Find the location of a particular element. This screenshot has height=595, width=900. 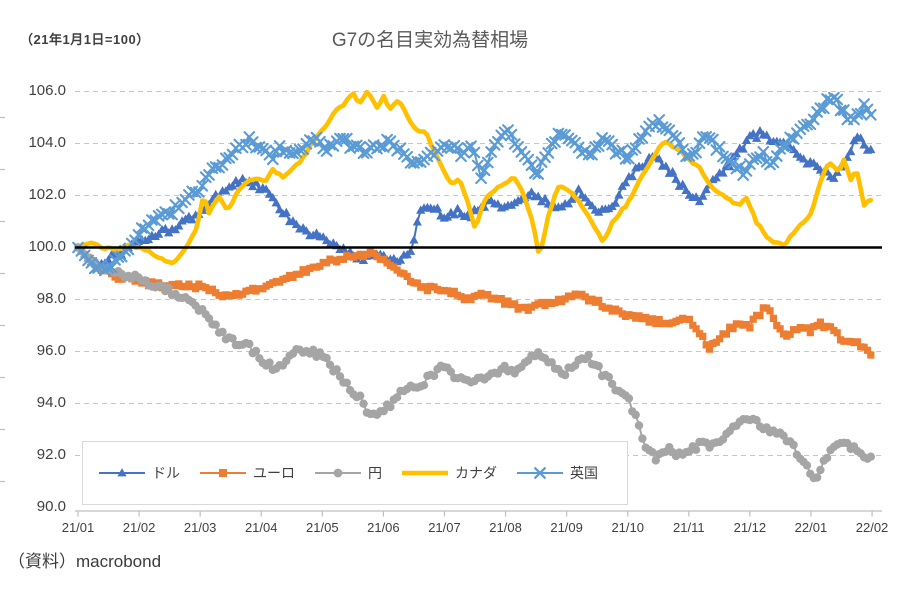

y-axis-label: 90.0 is located at coordinates (51, 506).